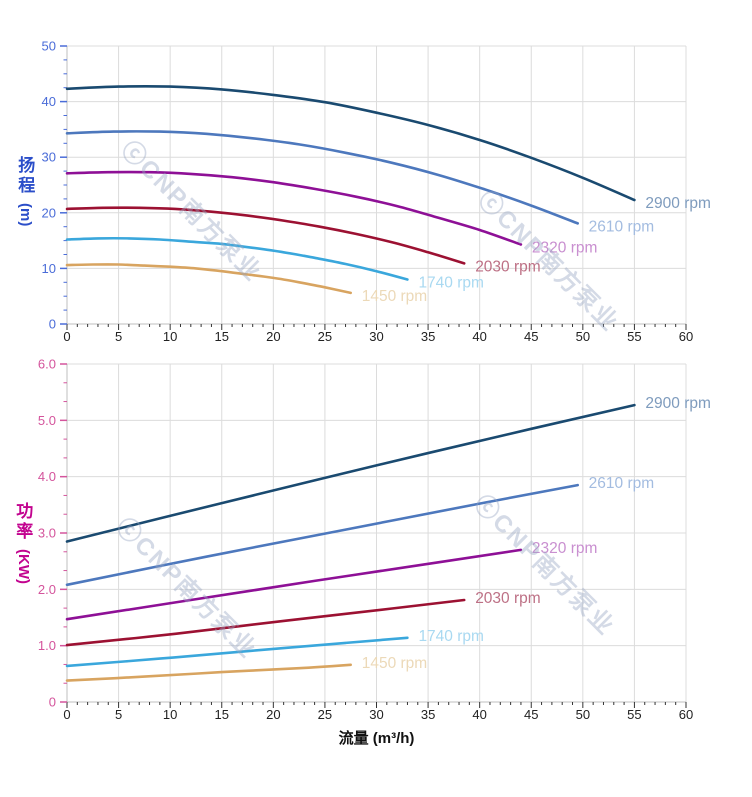  Describe the element at coordinates (621, 483) in the screenshot. I see `power-series-label-2610-rpm: 2610 rpm` at that location.